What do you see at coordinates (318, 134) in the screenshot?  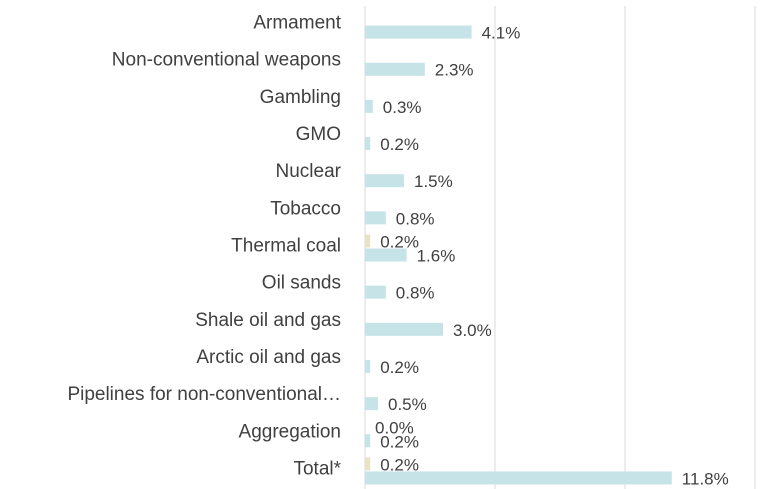 I see `y-tick-label: GMO` at bounding box center [318, 134].